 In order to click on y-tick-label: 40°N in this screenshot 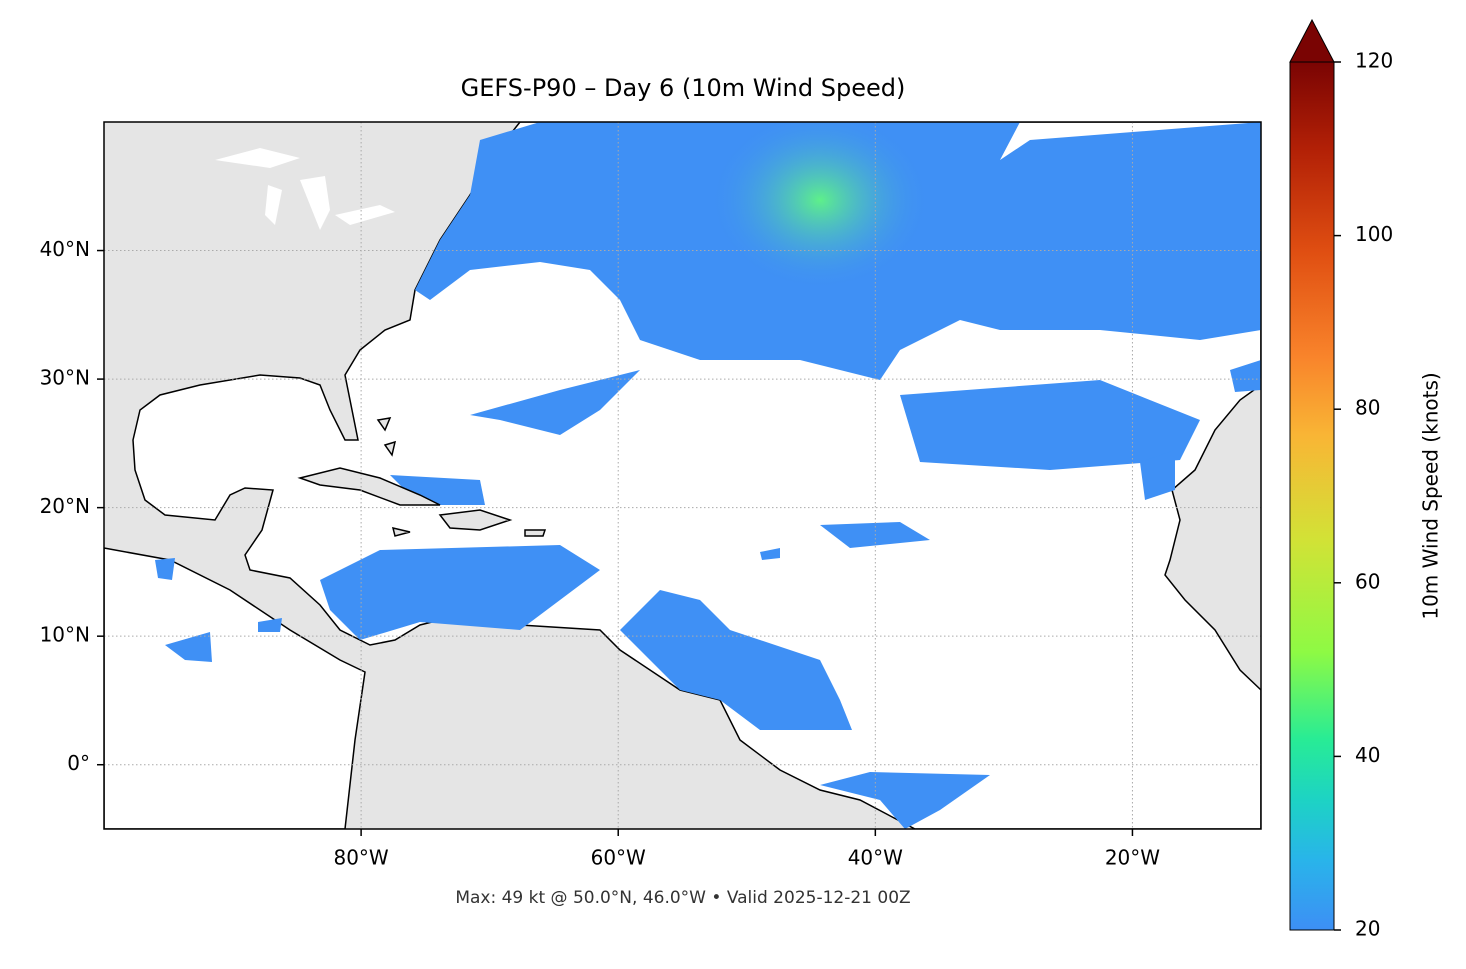, I will do `click(65, 249)`.